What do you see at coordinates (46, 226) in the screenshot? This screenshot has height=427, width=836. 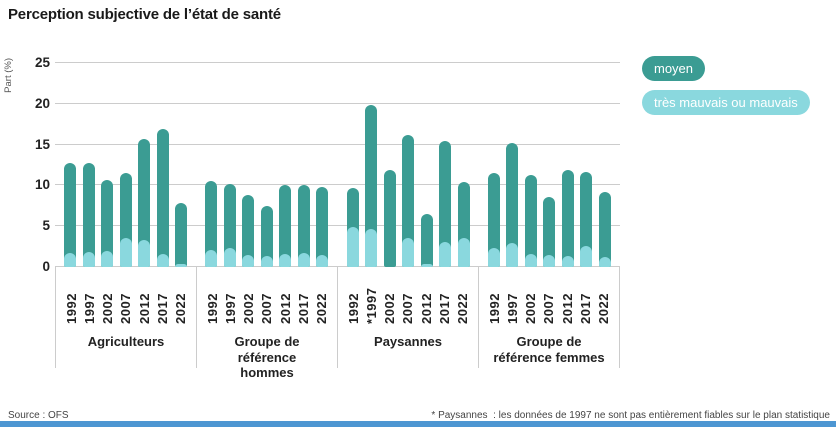 I see `y-tick-label: 5` at bounding box center [46, 226].